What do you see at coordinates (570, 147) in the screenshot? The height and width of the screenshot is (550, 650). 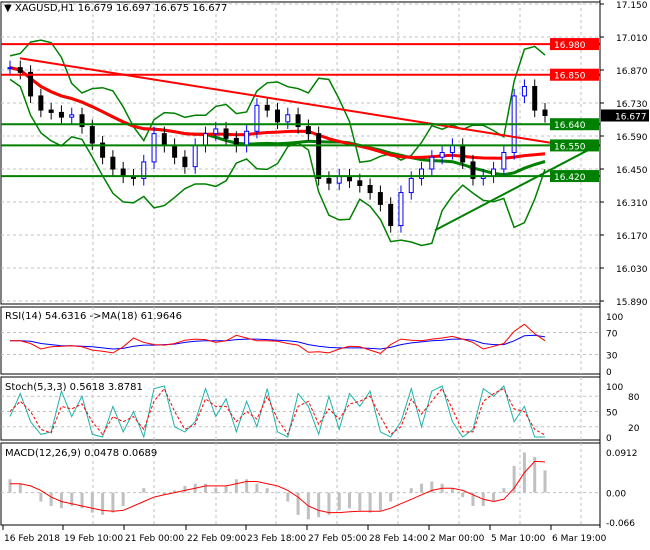 I see `level-price-label: 16.550` at bounding box center [570, 147].